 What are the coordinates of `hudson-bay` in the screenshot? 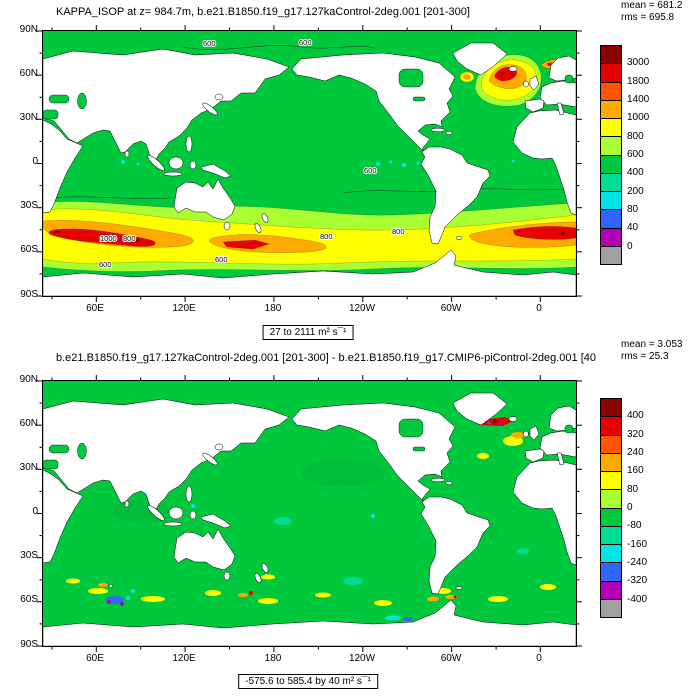 It's located at (411, 428).